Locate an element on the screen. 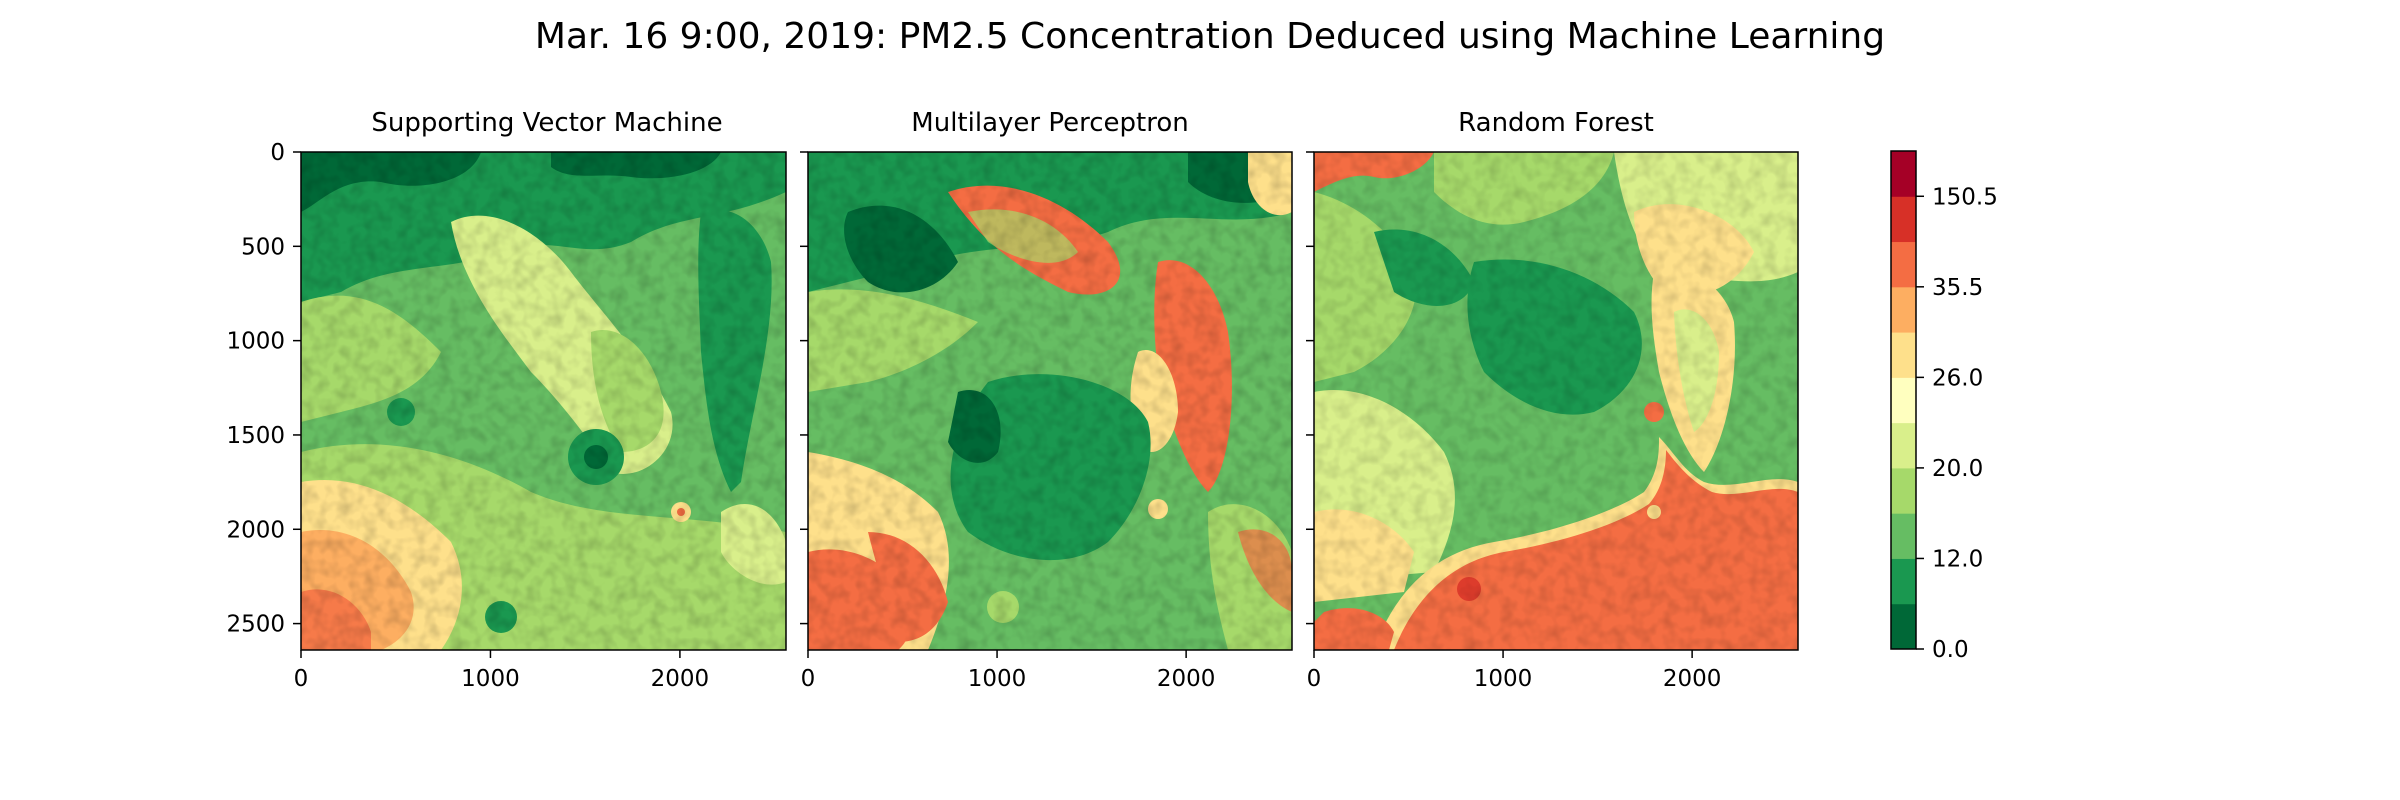 This screenshot has height=800, width=2400. y-tick-label: 2000 is located at coordinates (255, 530).